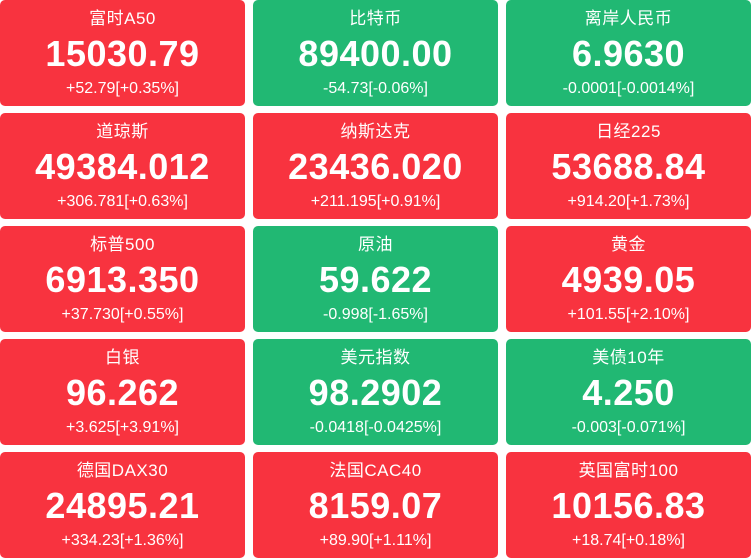 Image resolution: width=751 pixels, height=558 pixels. What do you see at coordinates (122, 131) in the screenshot?
I see `market-name: 道琼斯` at bounding box center [122, 131].